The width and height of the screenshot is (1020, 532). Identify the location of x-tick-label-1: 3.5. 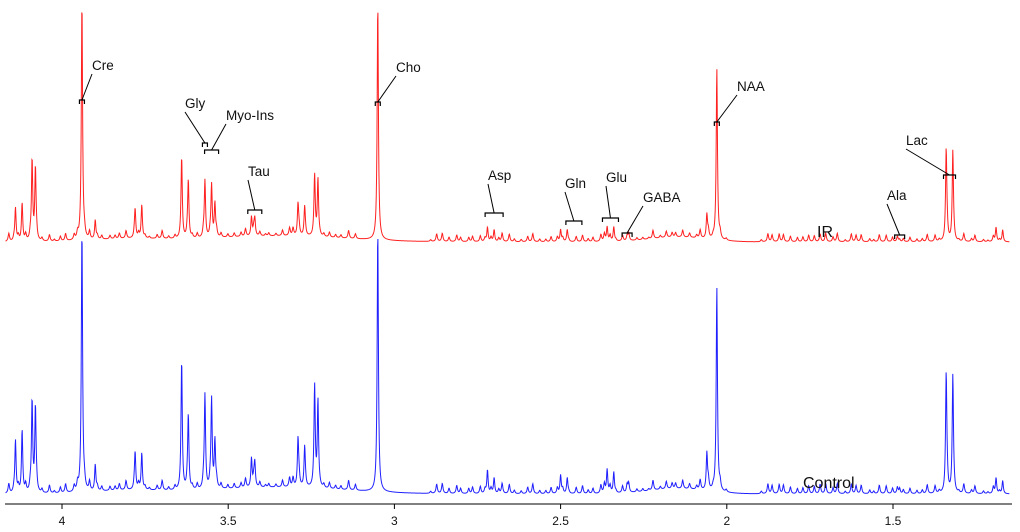
(228, 521).